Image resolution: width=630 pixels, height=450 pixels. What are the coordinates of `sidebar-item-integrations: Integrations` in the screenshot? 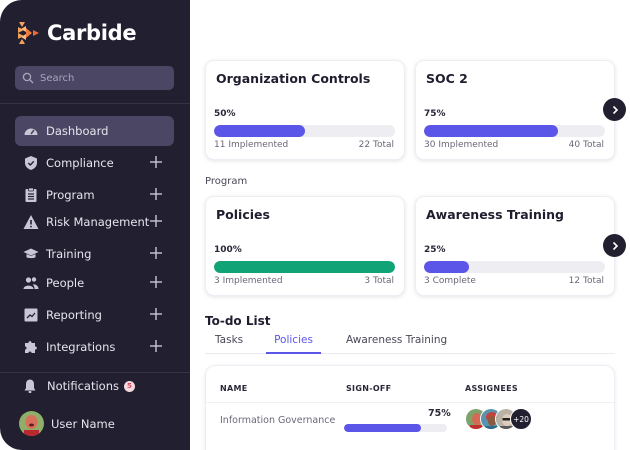 It's located at (94, 347).